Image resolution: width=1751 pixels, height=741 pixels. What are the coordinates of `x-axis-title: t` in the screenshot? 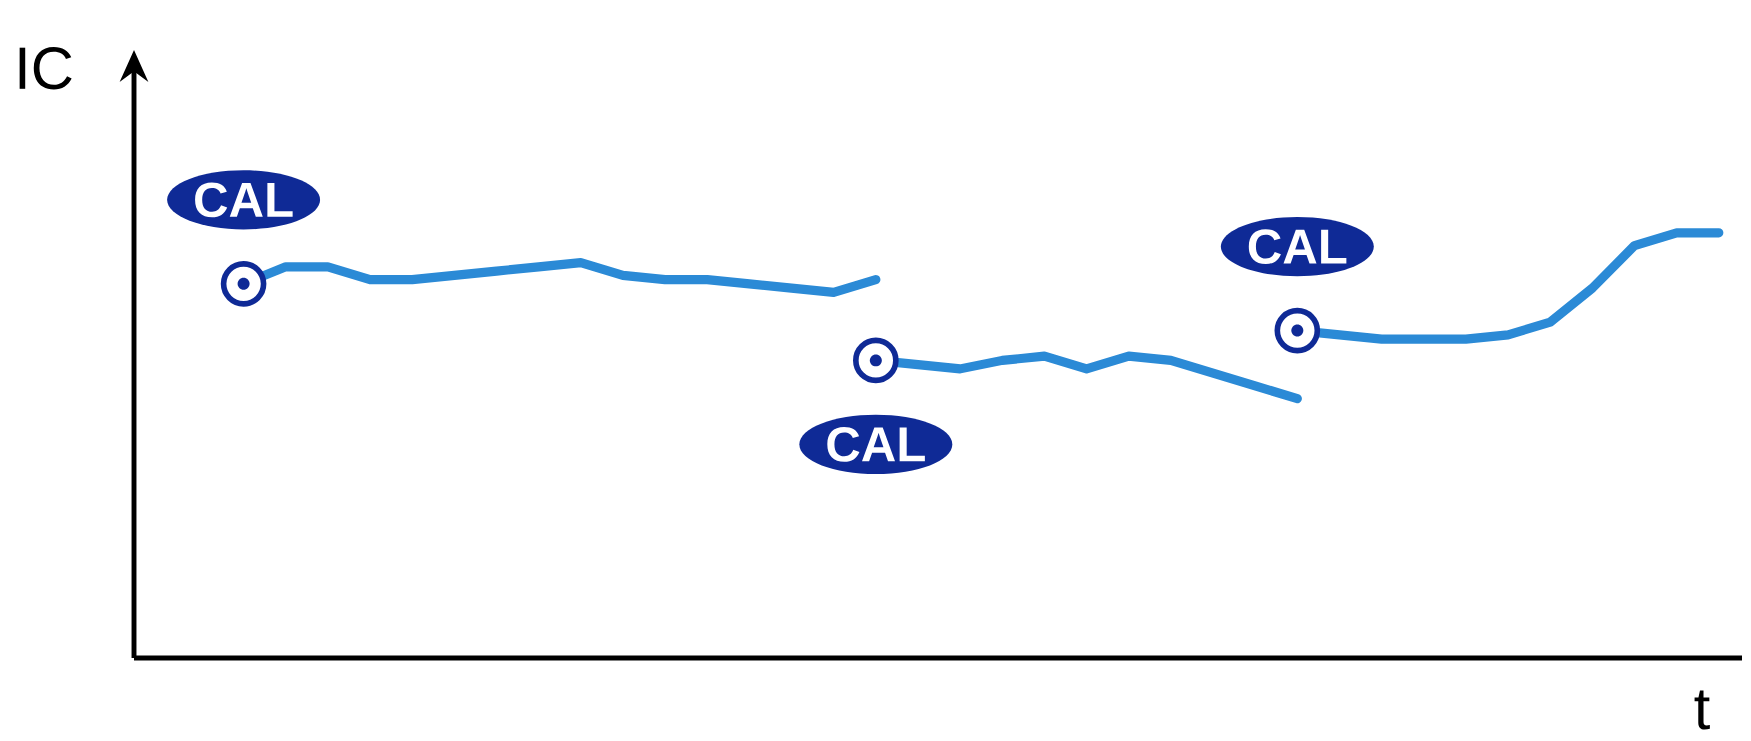 It's located at (1702, 710).